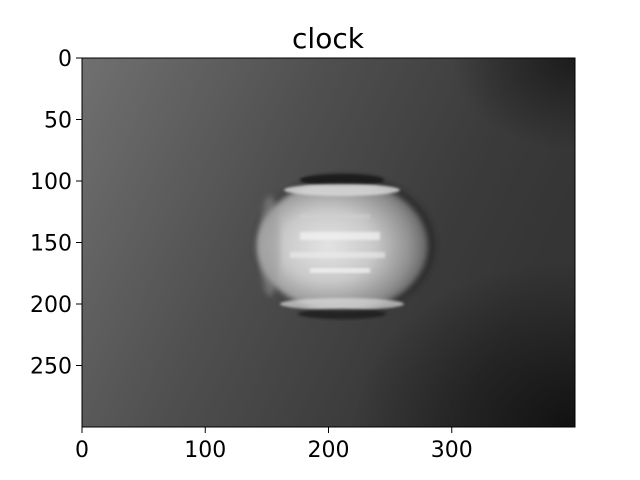 This screenshot has width=640, height=480. I want to click on y-axis: 0 50 100 150 200 250, so click(56, 213).